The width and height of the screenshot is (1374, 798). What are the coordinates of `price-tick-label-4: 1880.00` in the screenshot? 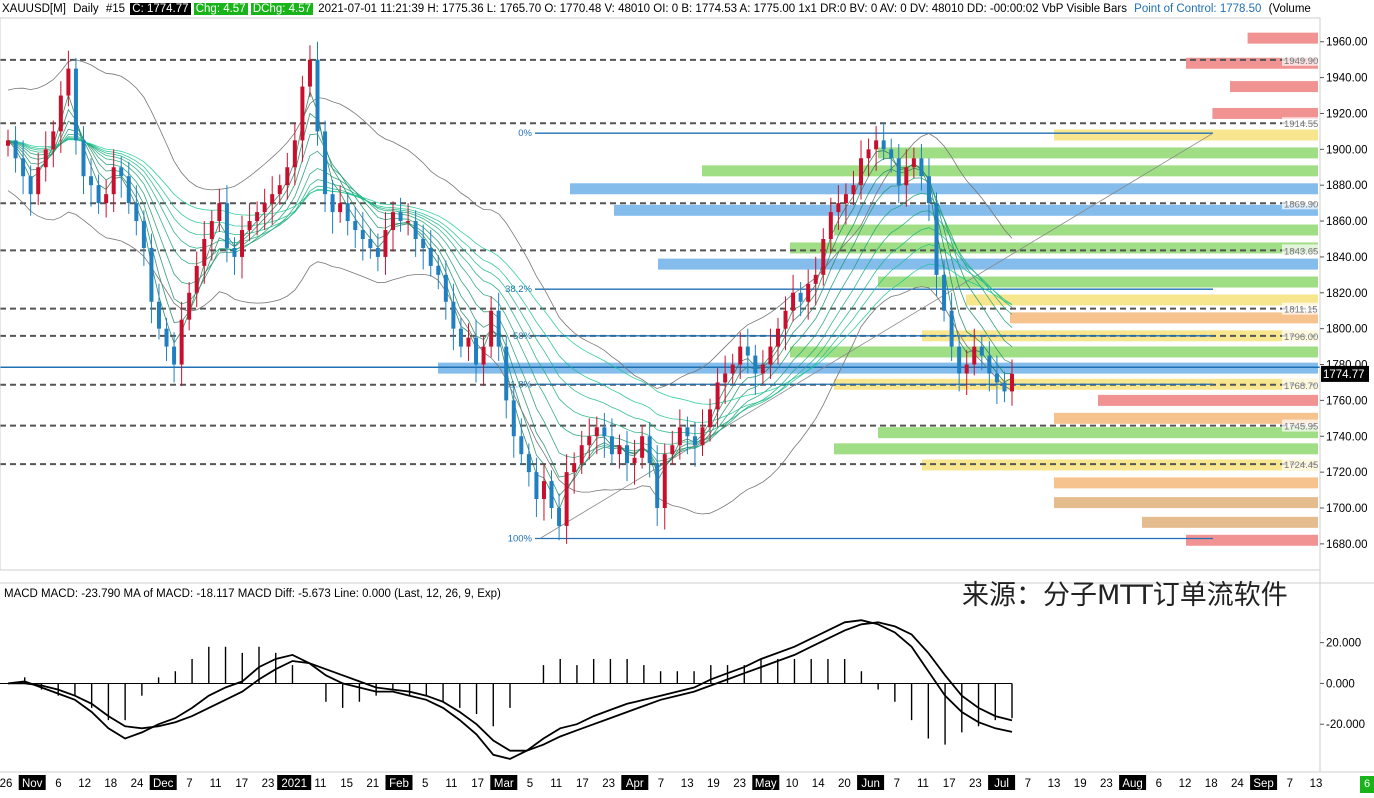 It's located at (1347, 186).